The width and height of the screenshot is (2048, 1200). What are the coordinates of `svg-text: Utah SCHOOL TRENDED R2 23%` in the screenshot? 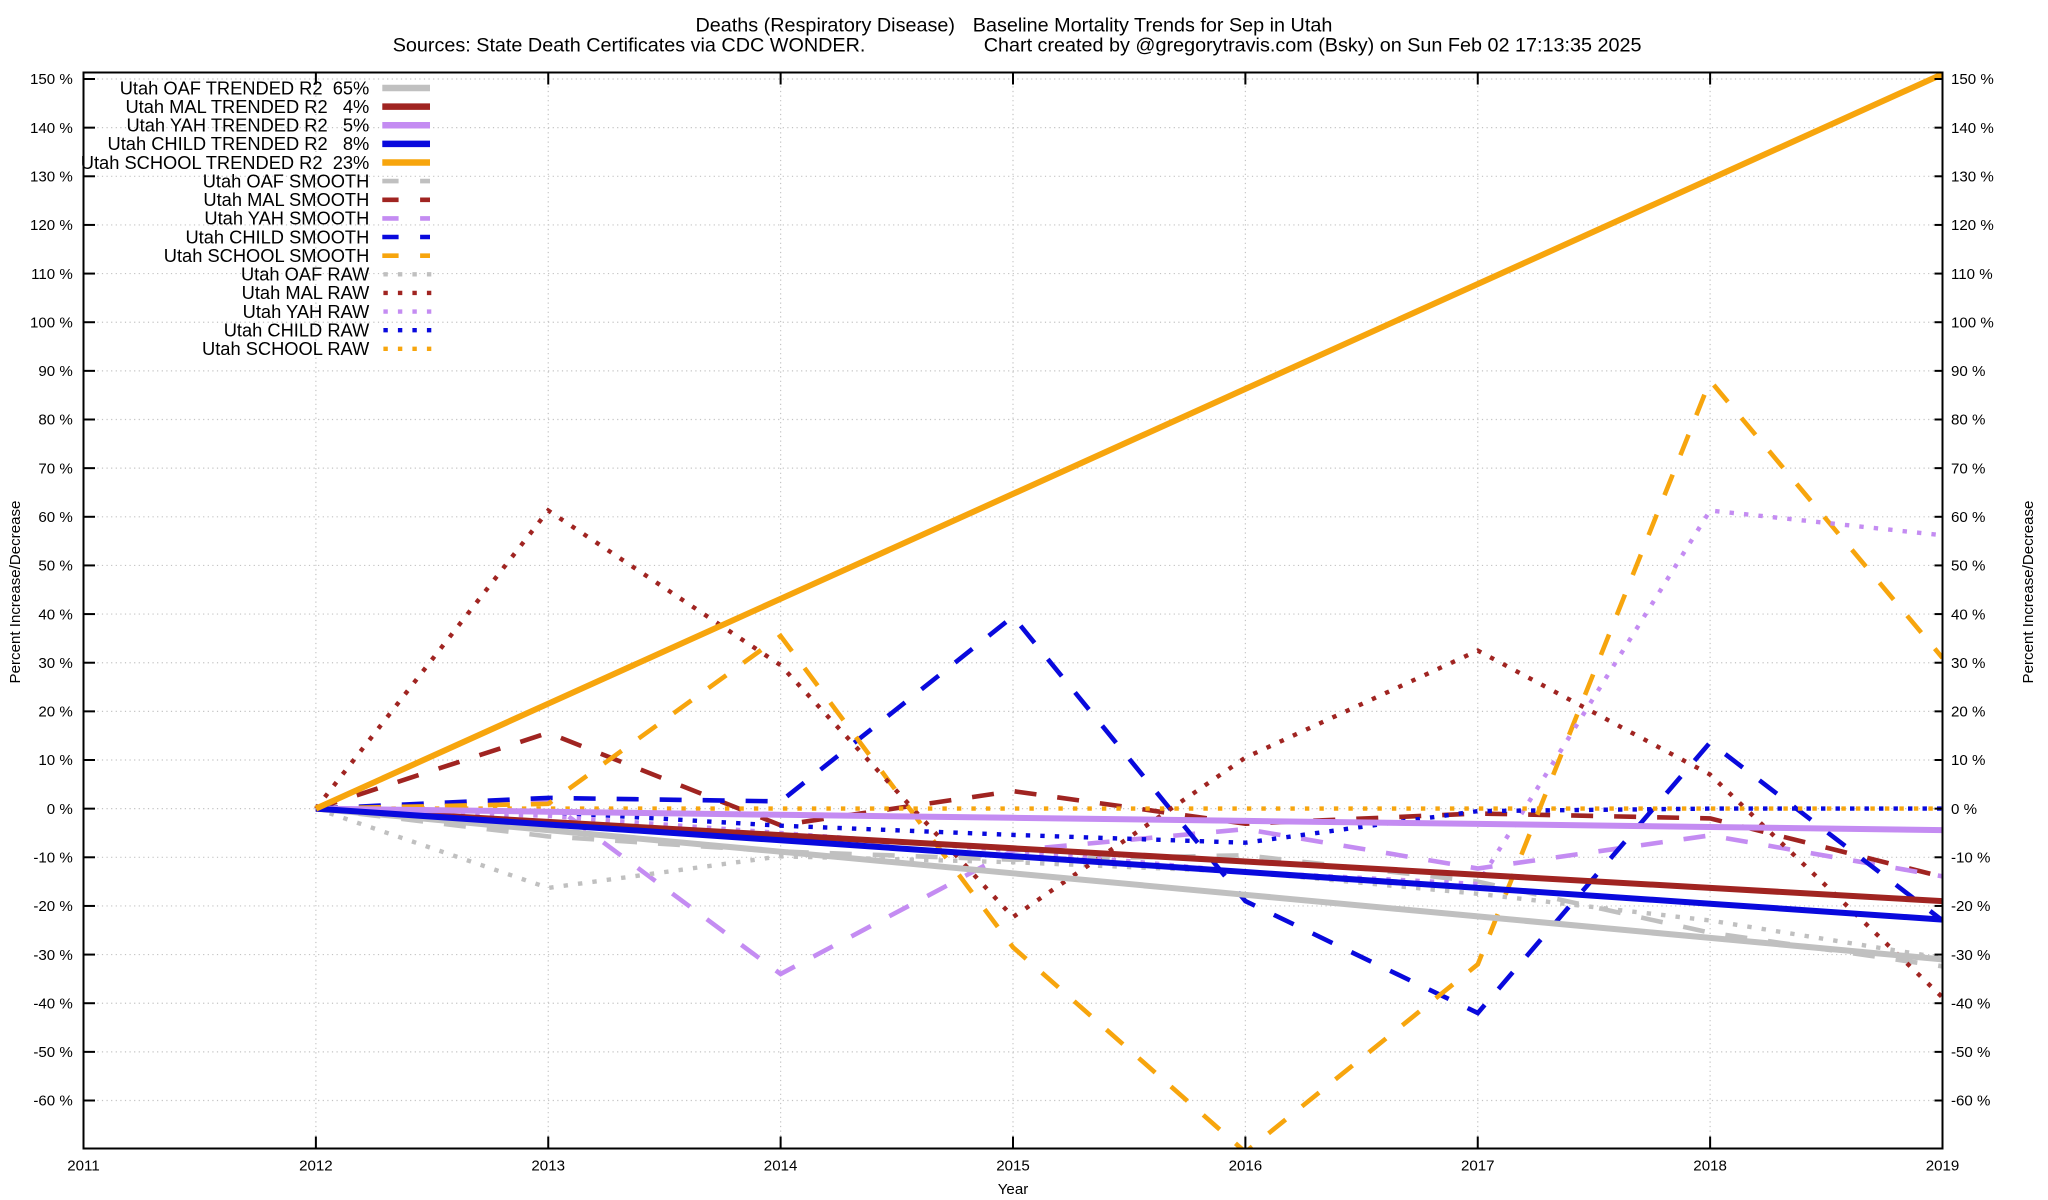 It's located at (225, 162).